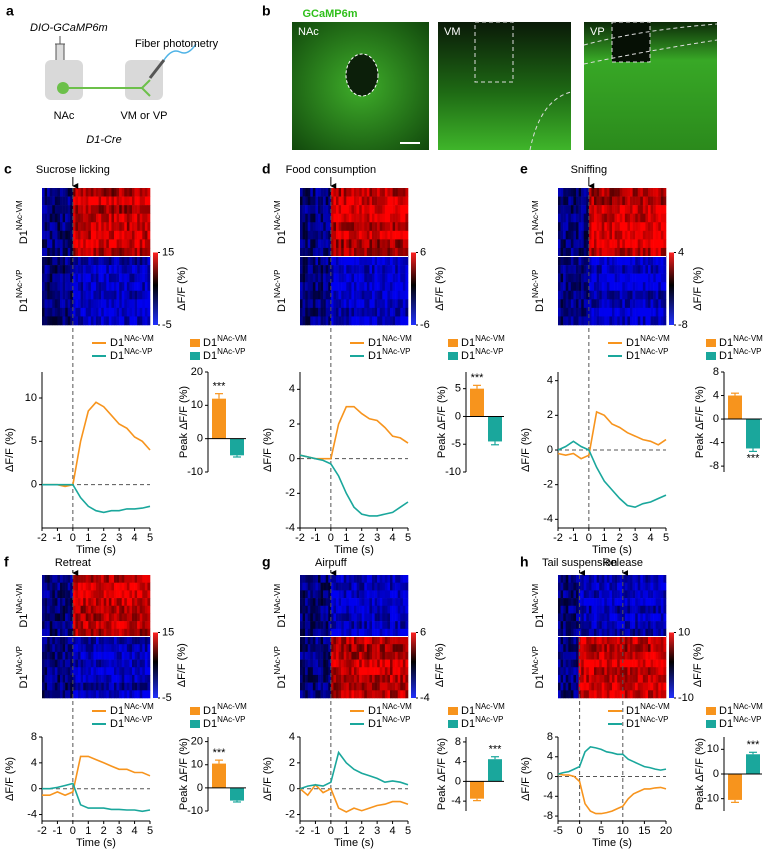  Describe the element at coordinates (220, 753) in the screenshot. I see `significance: ***` at that location.